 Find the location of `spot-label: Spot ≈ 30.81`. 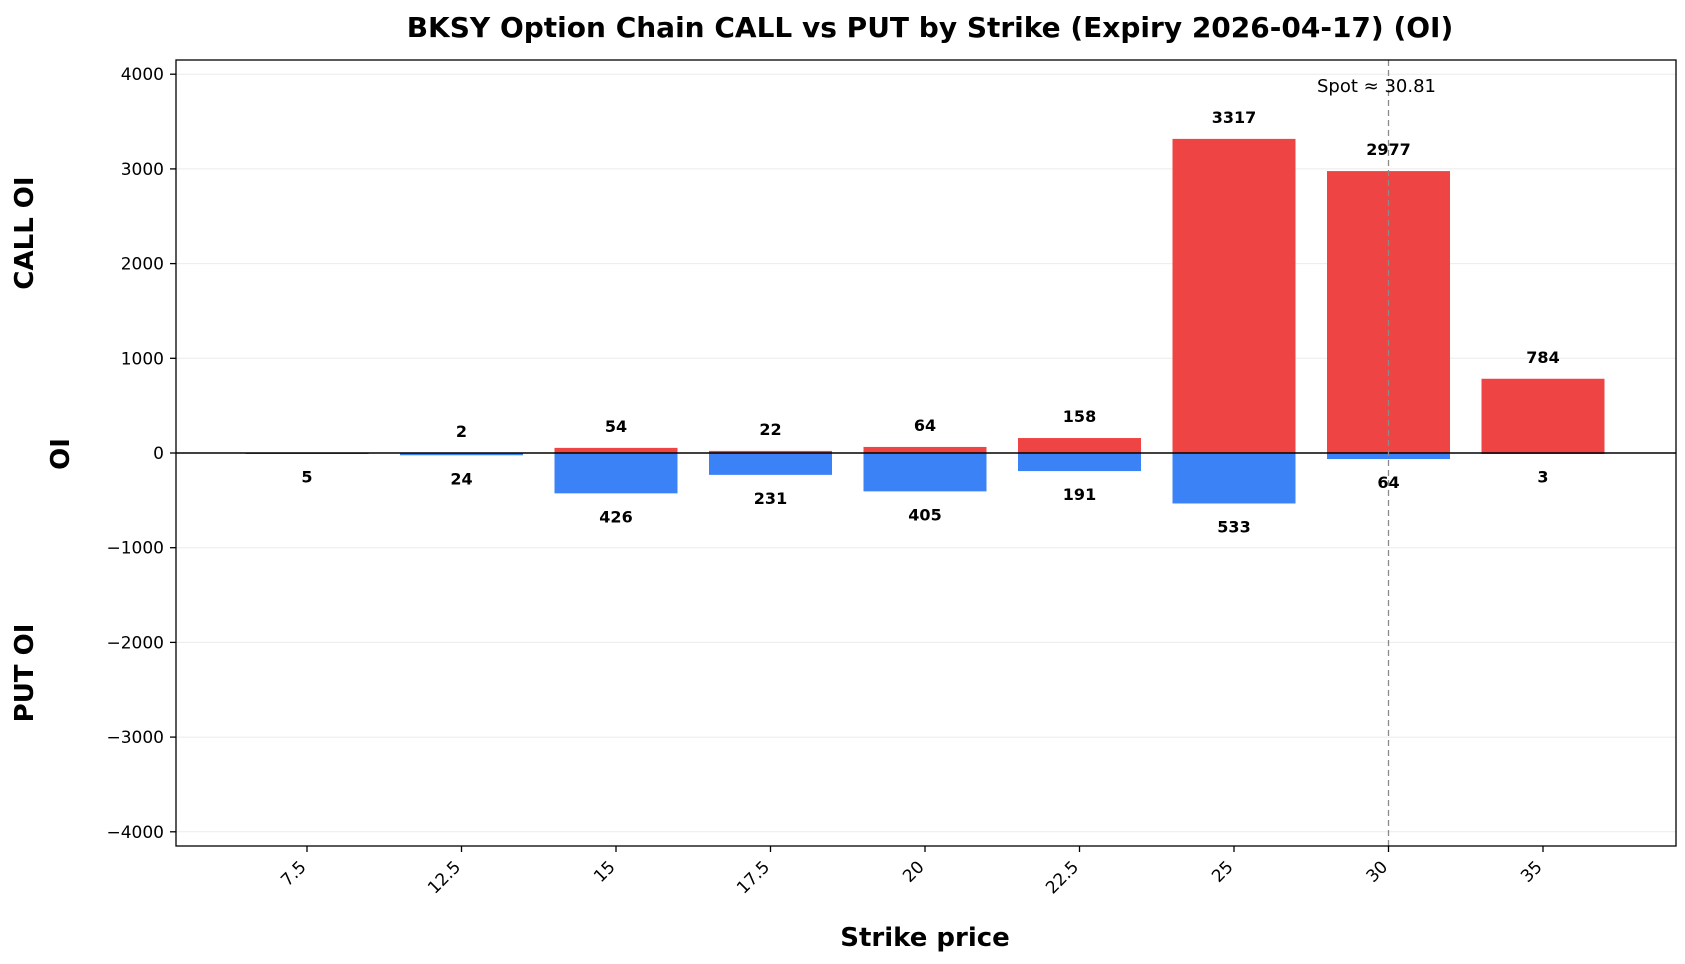

spot-label: Spot ≈ 30.81 is located at coordinates (1376, 86).